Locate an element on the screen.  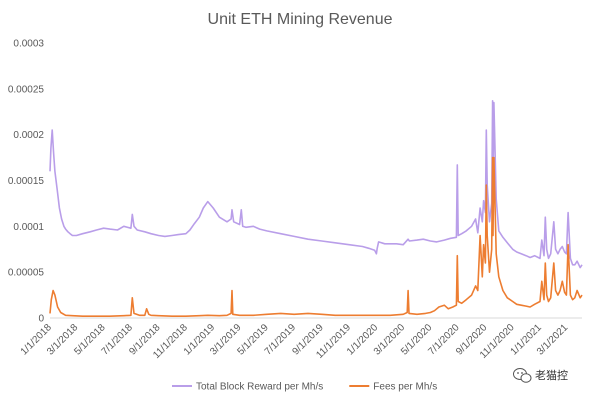
y-tick-label: 0.00005 is located at coordinates (26, 273).